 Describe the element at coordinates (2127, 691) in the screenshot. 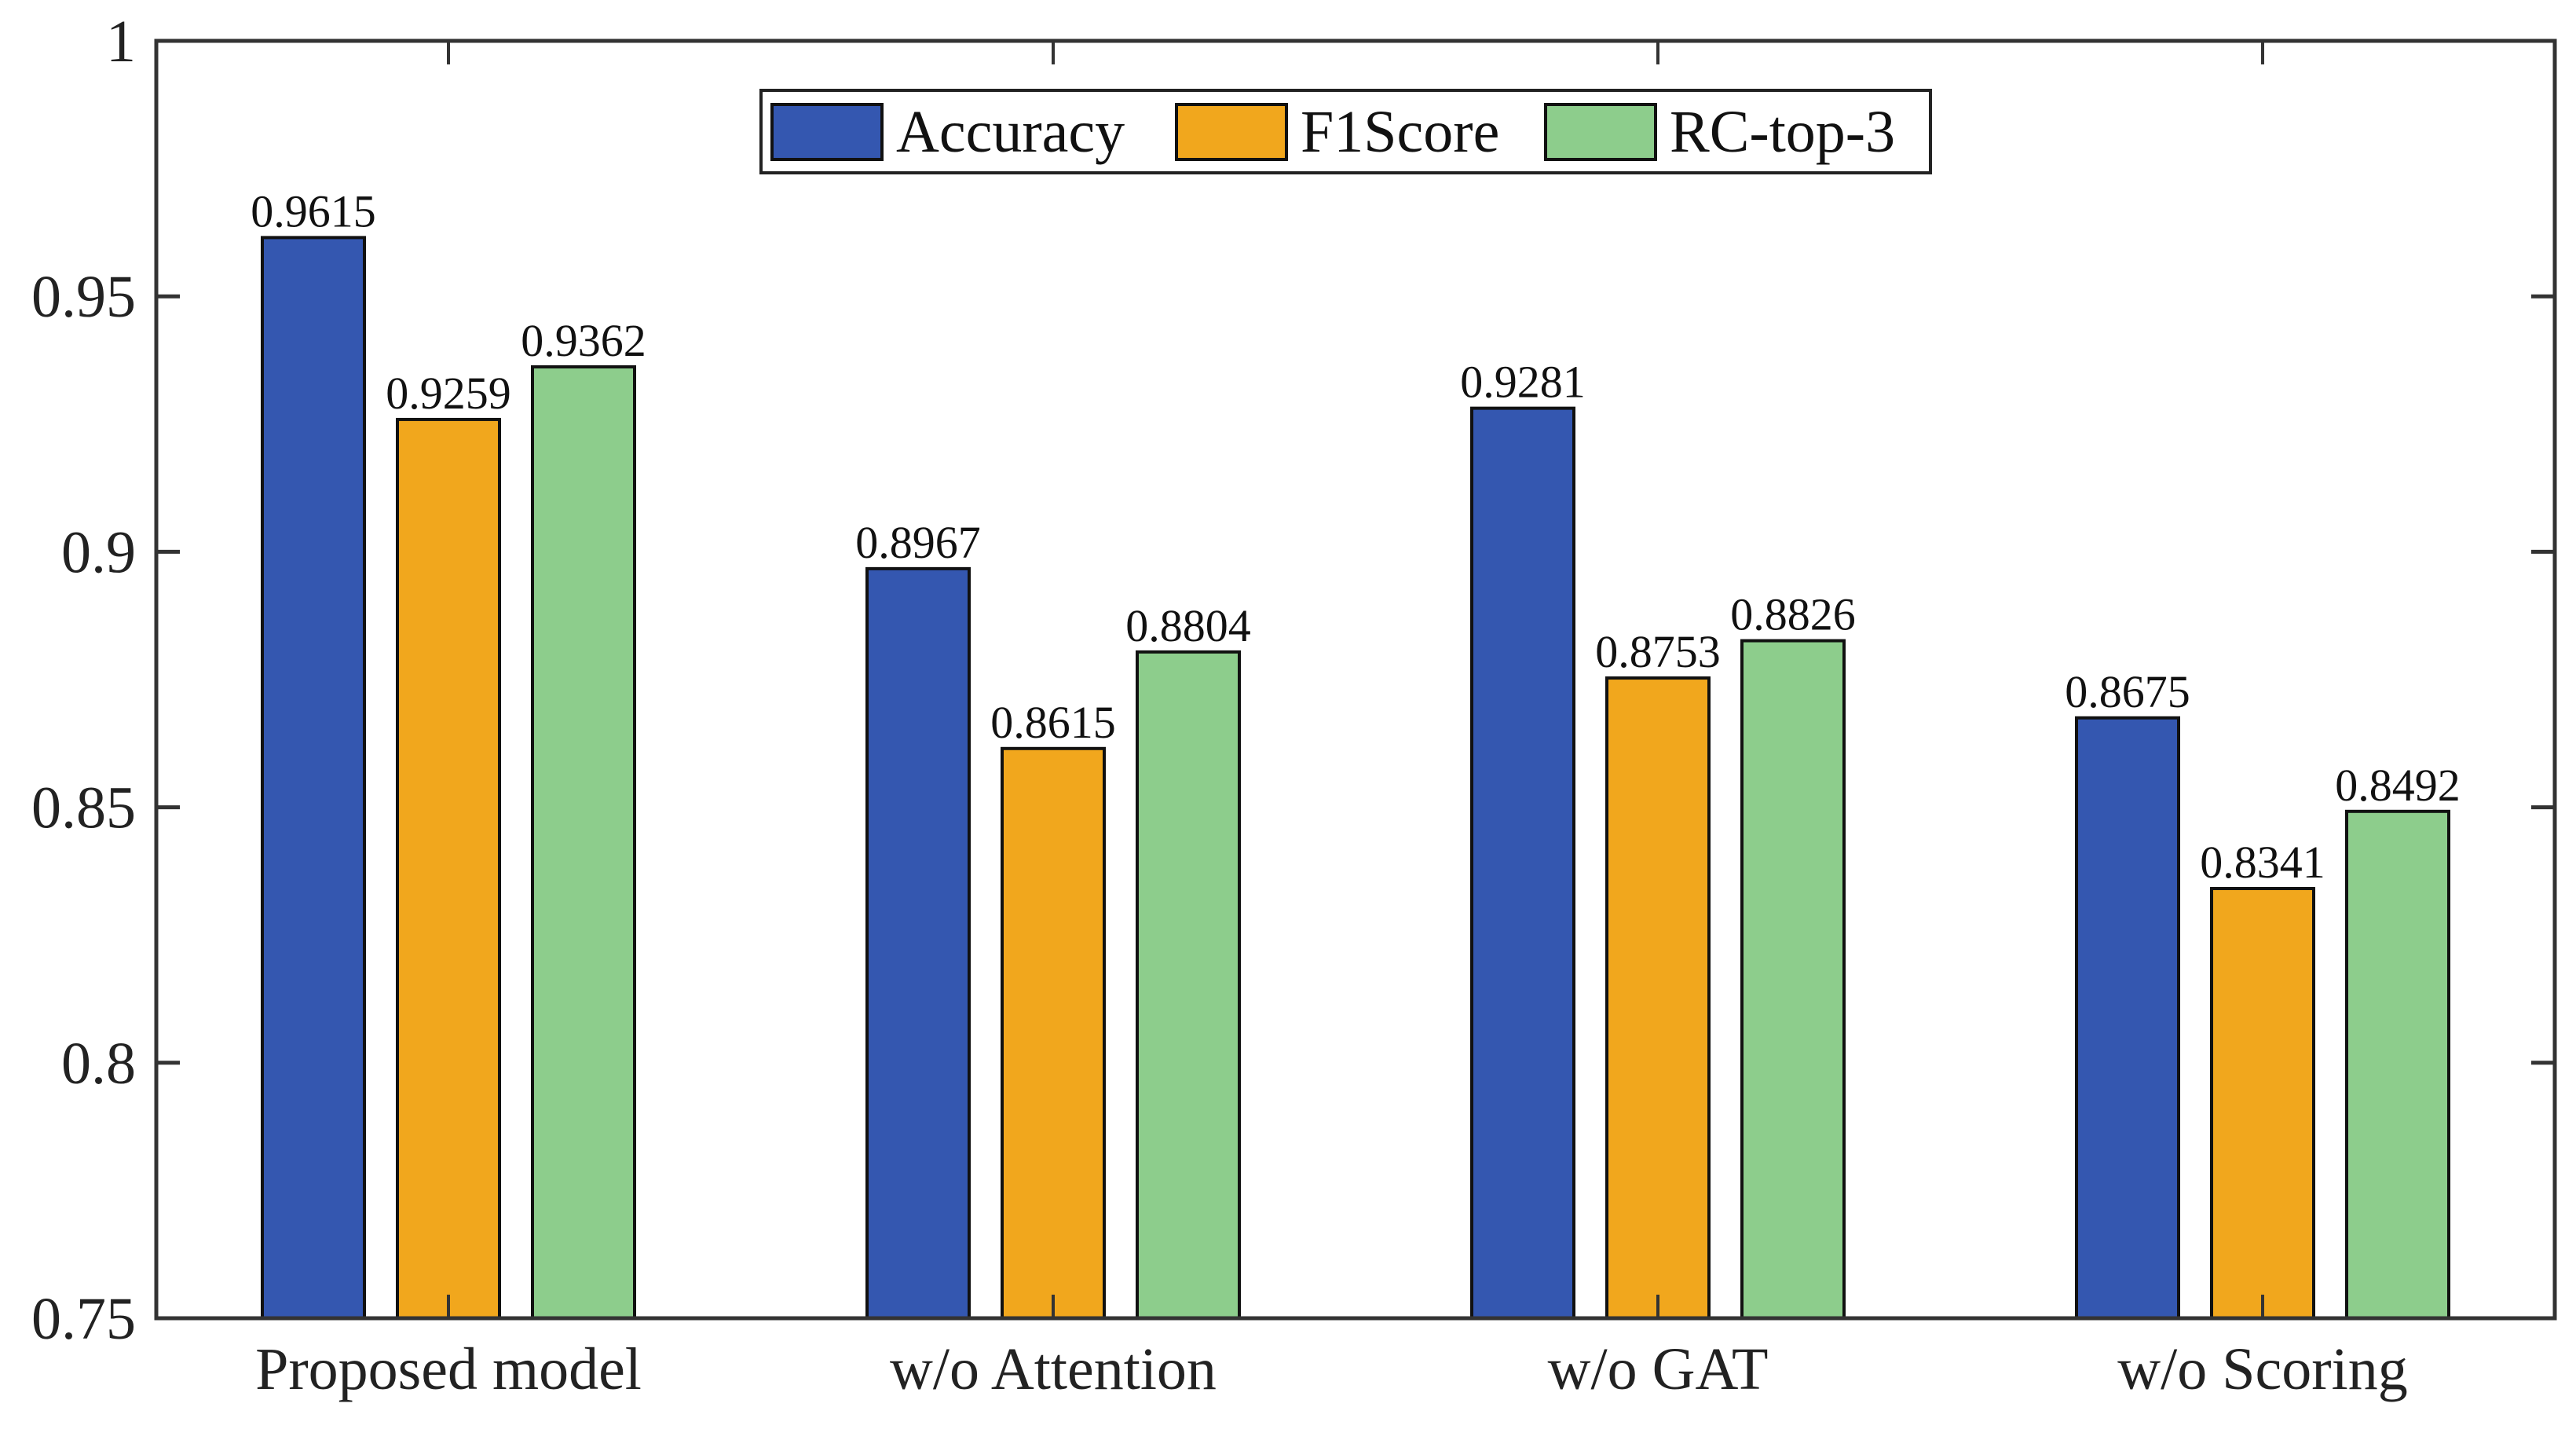

I see `data-label: 0.8675` at that location.